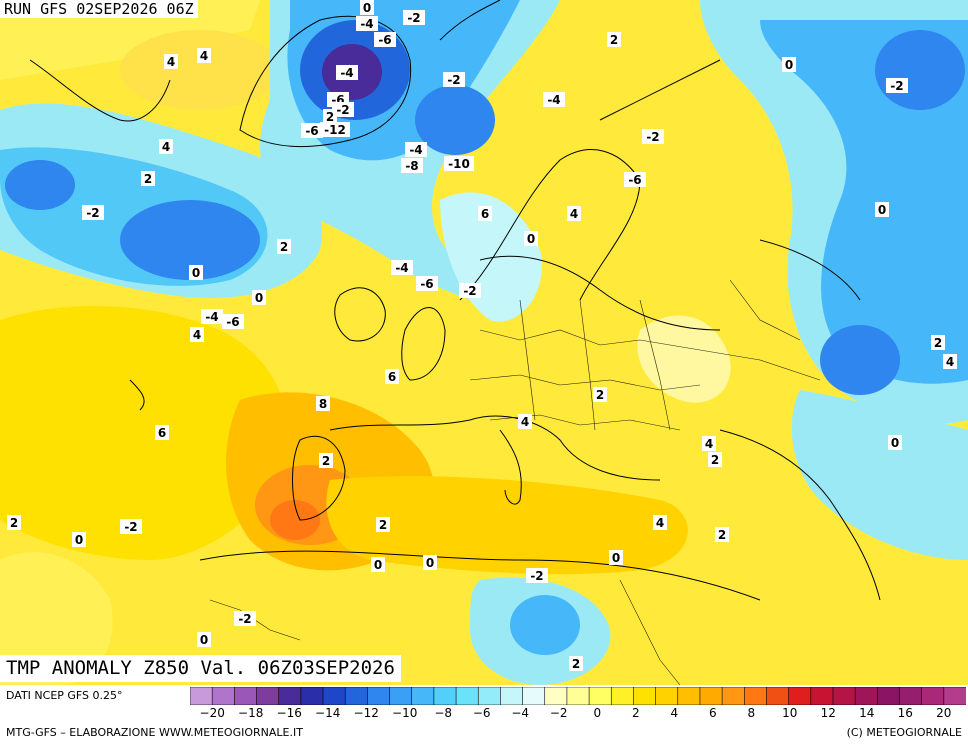 The width and height of the screenshot is (968, 745). What do you see at coordinates (944, 713) in the screenshot?
I see `color-scale-tick-label: 20` at bounding box center [944, 713].